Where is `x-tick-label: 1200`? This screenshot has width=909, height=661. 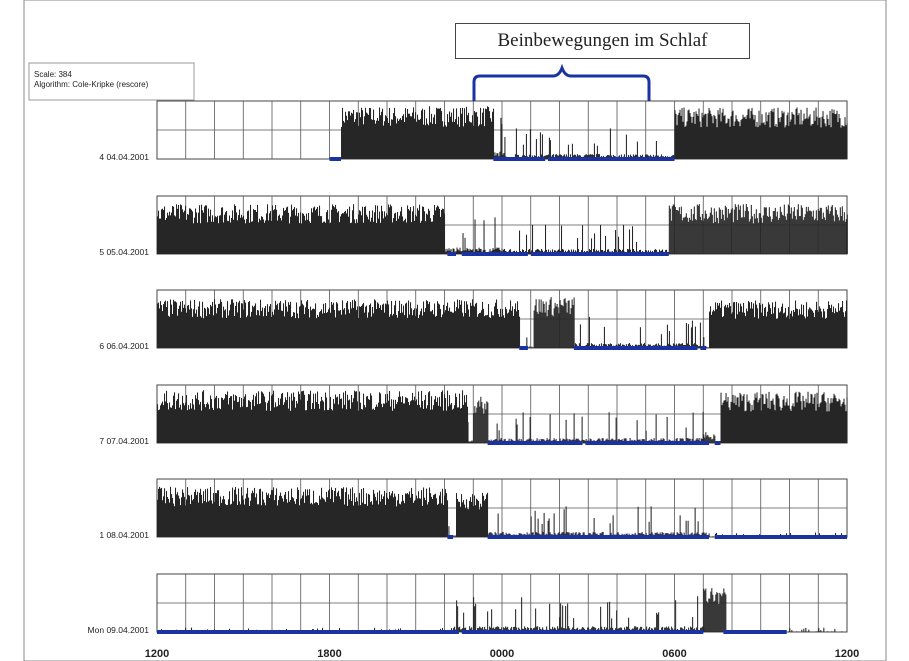 x-tick-label: 1200 is located at coordinates (157, 654).